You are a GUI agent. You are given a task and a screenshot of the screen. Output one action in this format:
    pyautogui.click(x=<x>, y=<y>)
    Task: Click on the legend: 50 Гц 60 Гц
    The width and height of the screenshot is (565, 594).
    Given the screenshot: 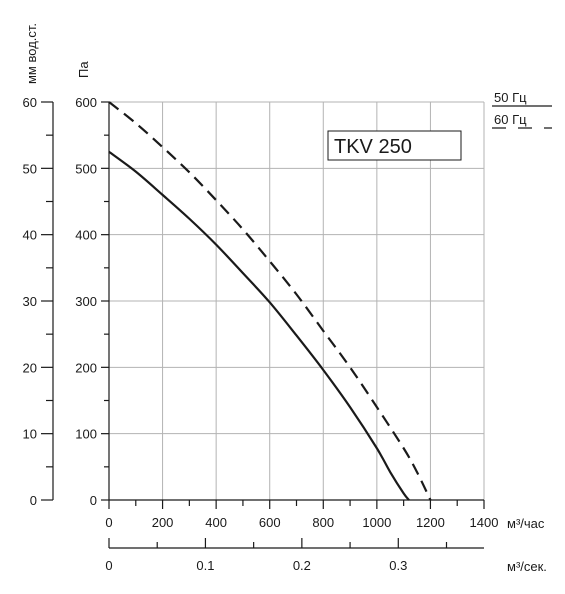 What is the action you would take?
    pyautogui.click(x=522, y=109)
    